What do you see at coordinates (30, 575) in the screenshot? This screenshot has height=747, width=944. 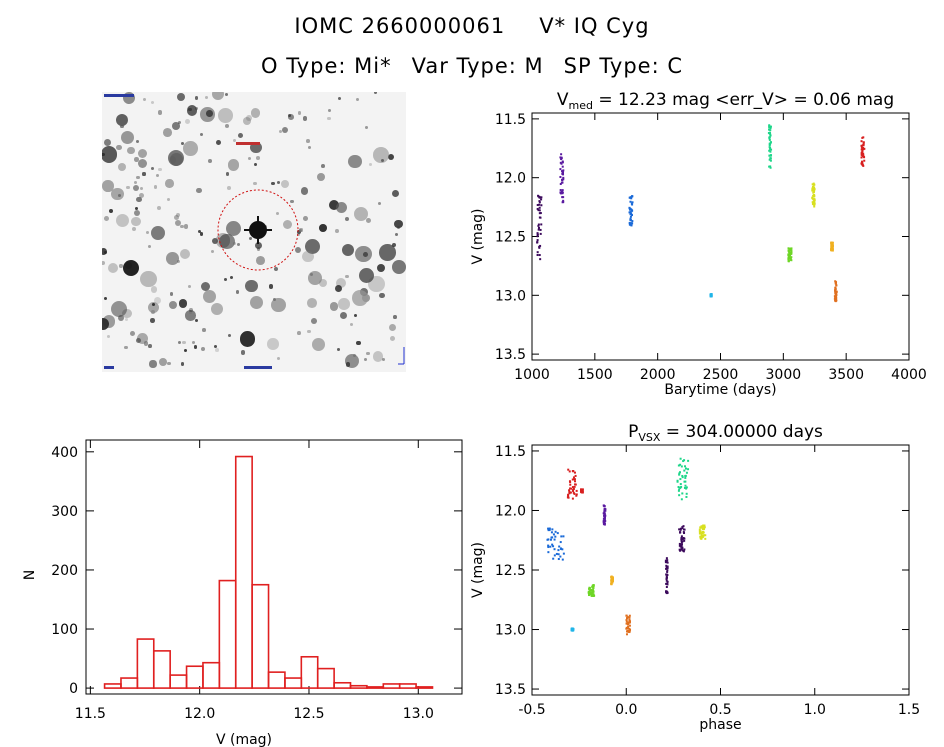 I see `y-axis-label: N` at bounding box center [30, 575].